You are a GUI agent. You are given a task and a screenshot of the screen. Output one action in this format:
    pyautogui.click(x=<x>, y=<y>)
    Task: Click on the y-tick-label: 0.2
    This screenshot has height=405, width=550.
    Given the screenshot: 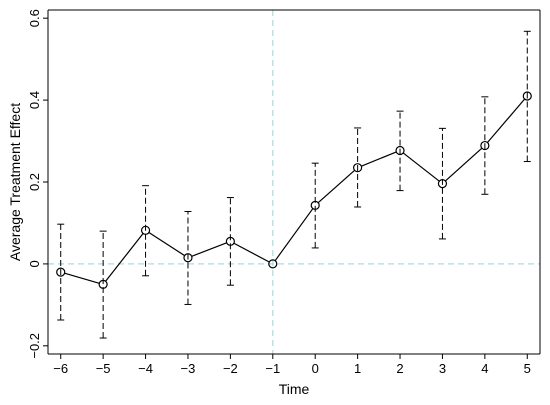 What is the action you would take?
    pyautogui.click(x=34, y=182)
    